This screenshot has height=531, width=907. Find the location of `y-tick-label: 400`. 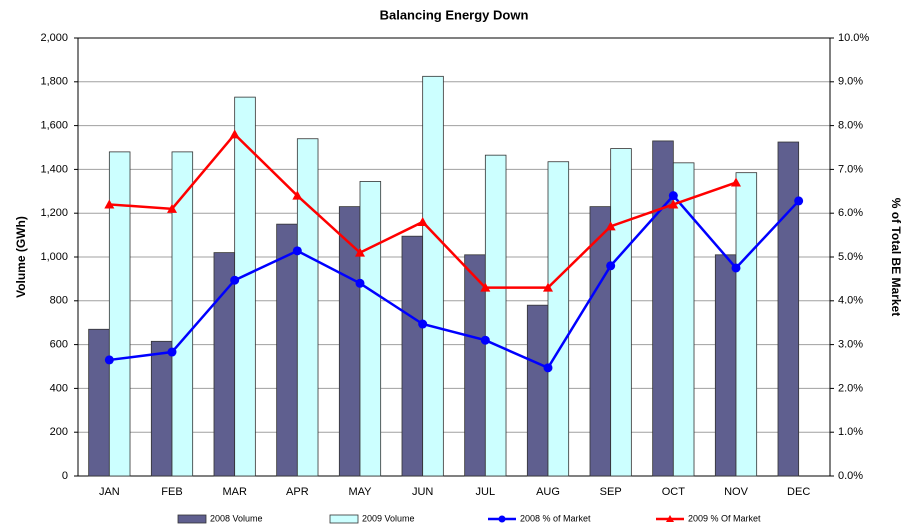

y-tick-label: 400 is located at coordinates (59, 388).